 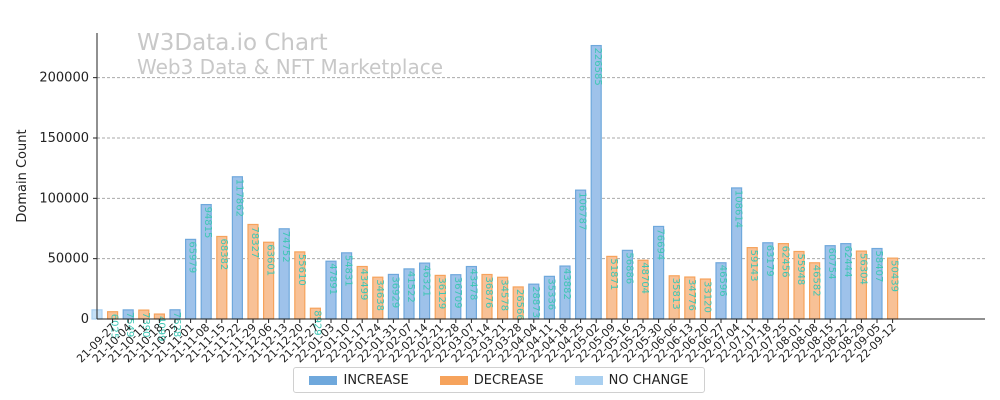 I want to click on bar-value-label: 28873, so click(x=535, y=302).